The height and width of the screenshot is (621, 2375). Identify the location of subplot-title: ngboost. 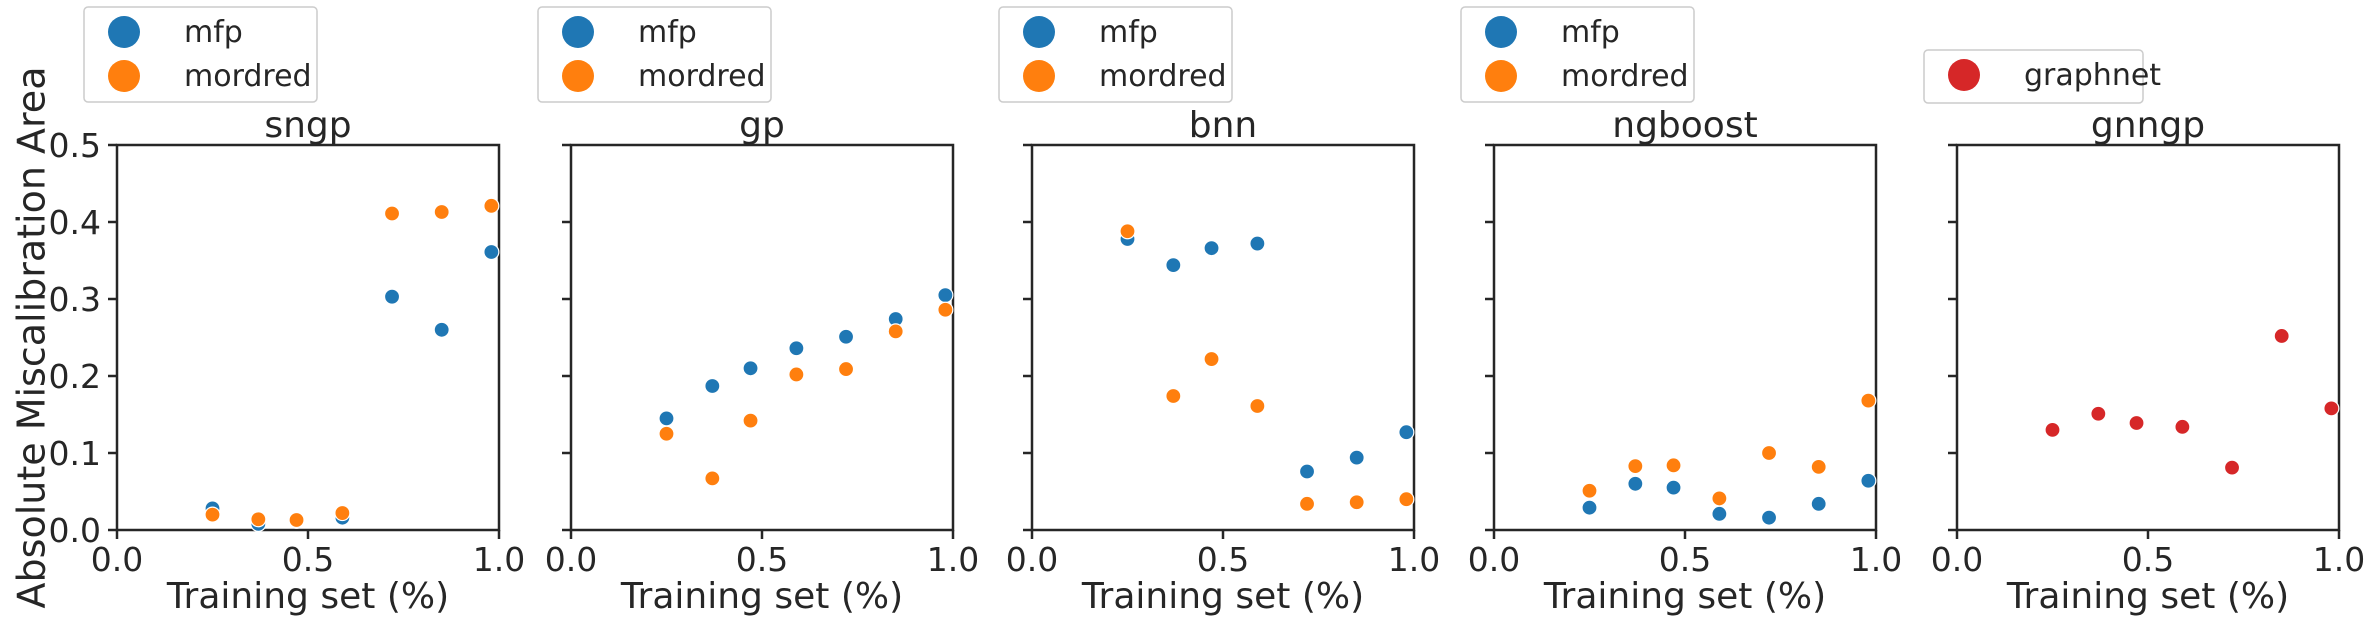
(1684, 125).